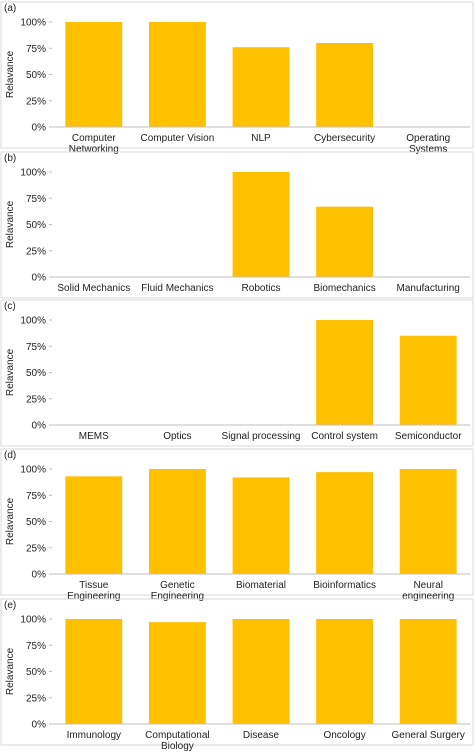 This screenshot has height=753, width=474. What do you see at coordinates (93, 288) in the screenshot?
I see `x-tick-label: Solid Mechanics` at bounding box center [93, 288].